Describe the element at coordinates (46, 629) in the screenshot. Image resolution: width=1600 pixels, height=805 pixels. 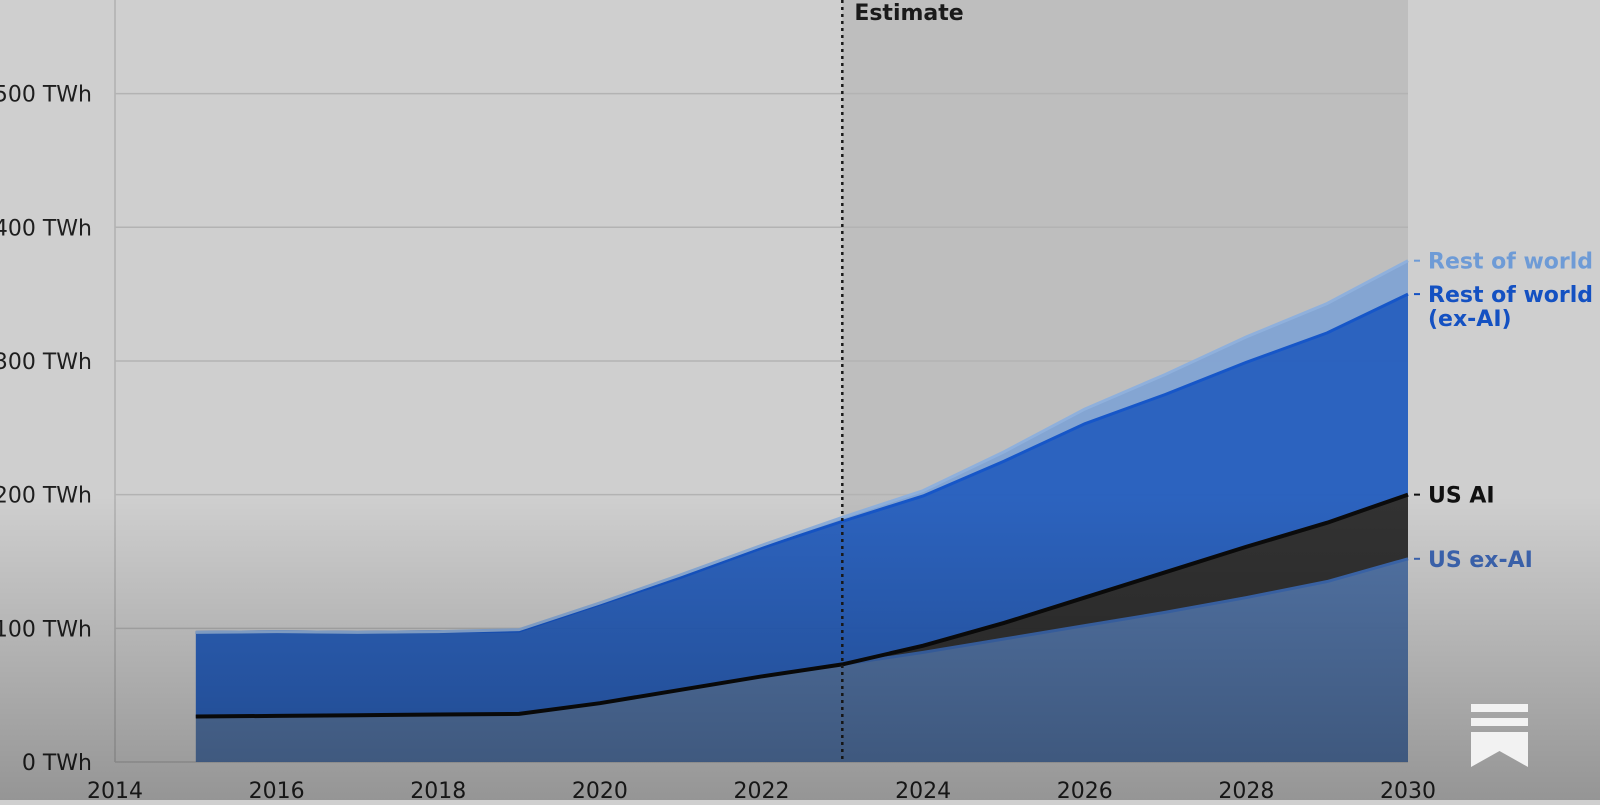
I see `y-tick-label: 100 TWh` at that location.